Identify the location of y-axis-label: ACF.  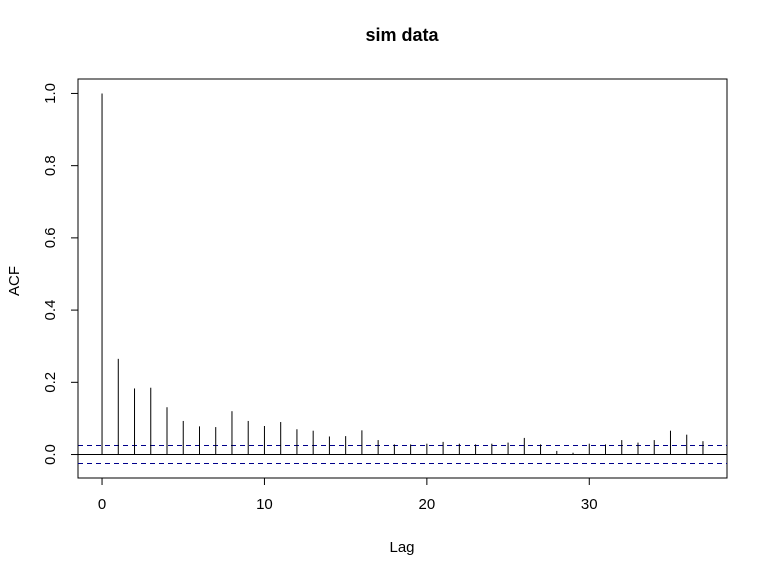
(14, 281).